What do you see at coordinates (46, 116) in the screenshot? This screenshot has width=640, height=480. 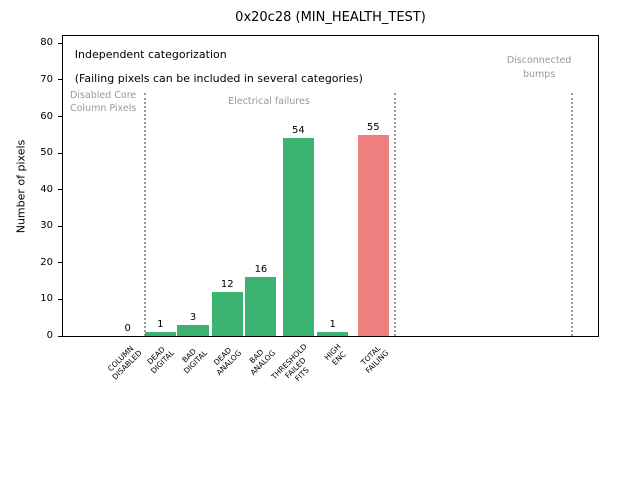 I see `y-tick-label: 60` at bounding box center [46, 116].